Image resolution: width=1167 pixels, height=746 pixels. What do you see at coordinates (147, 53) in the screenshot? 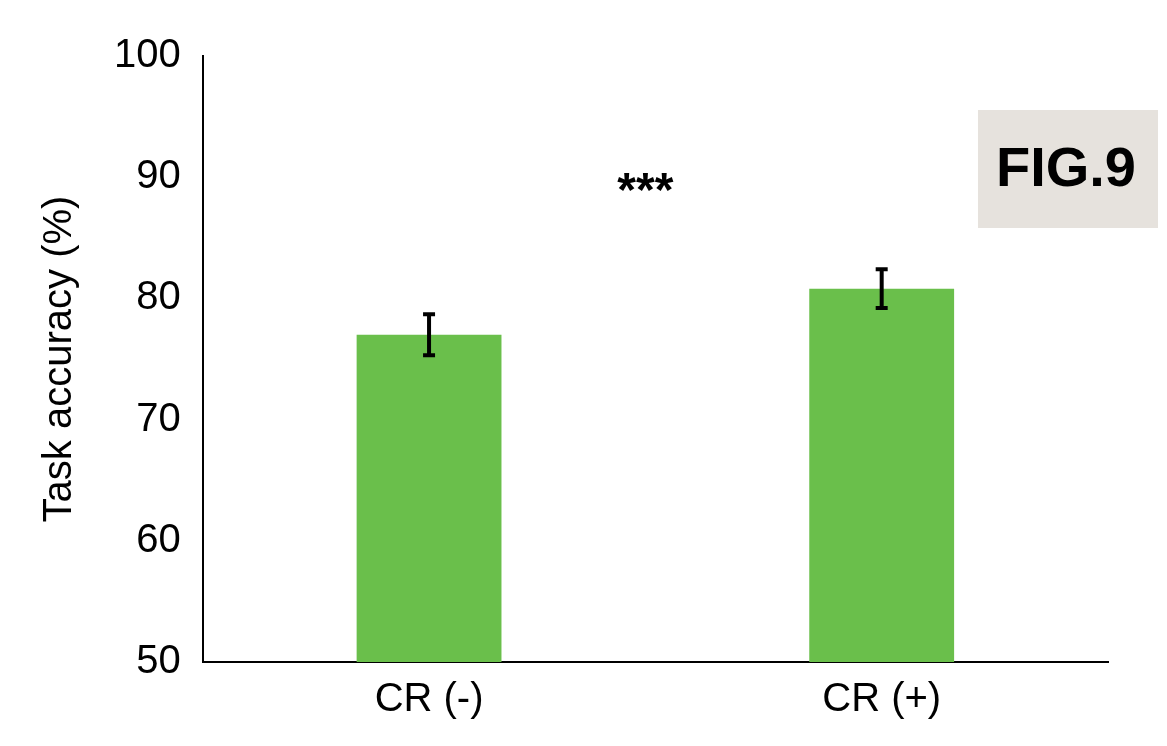
I see `y-tick-label: 100` at bounding box center [147, 53].